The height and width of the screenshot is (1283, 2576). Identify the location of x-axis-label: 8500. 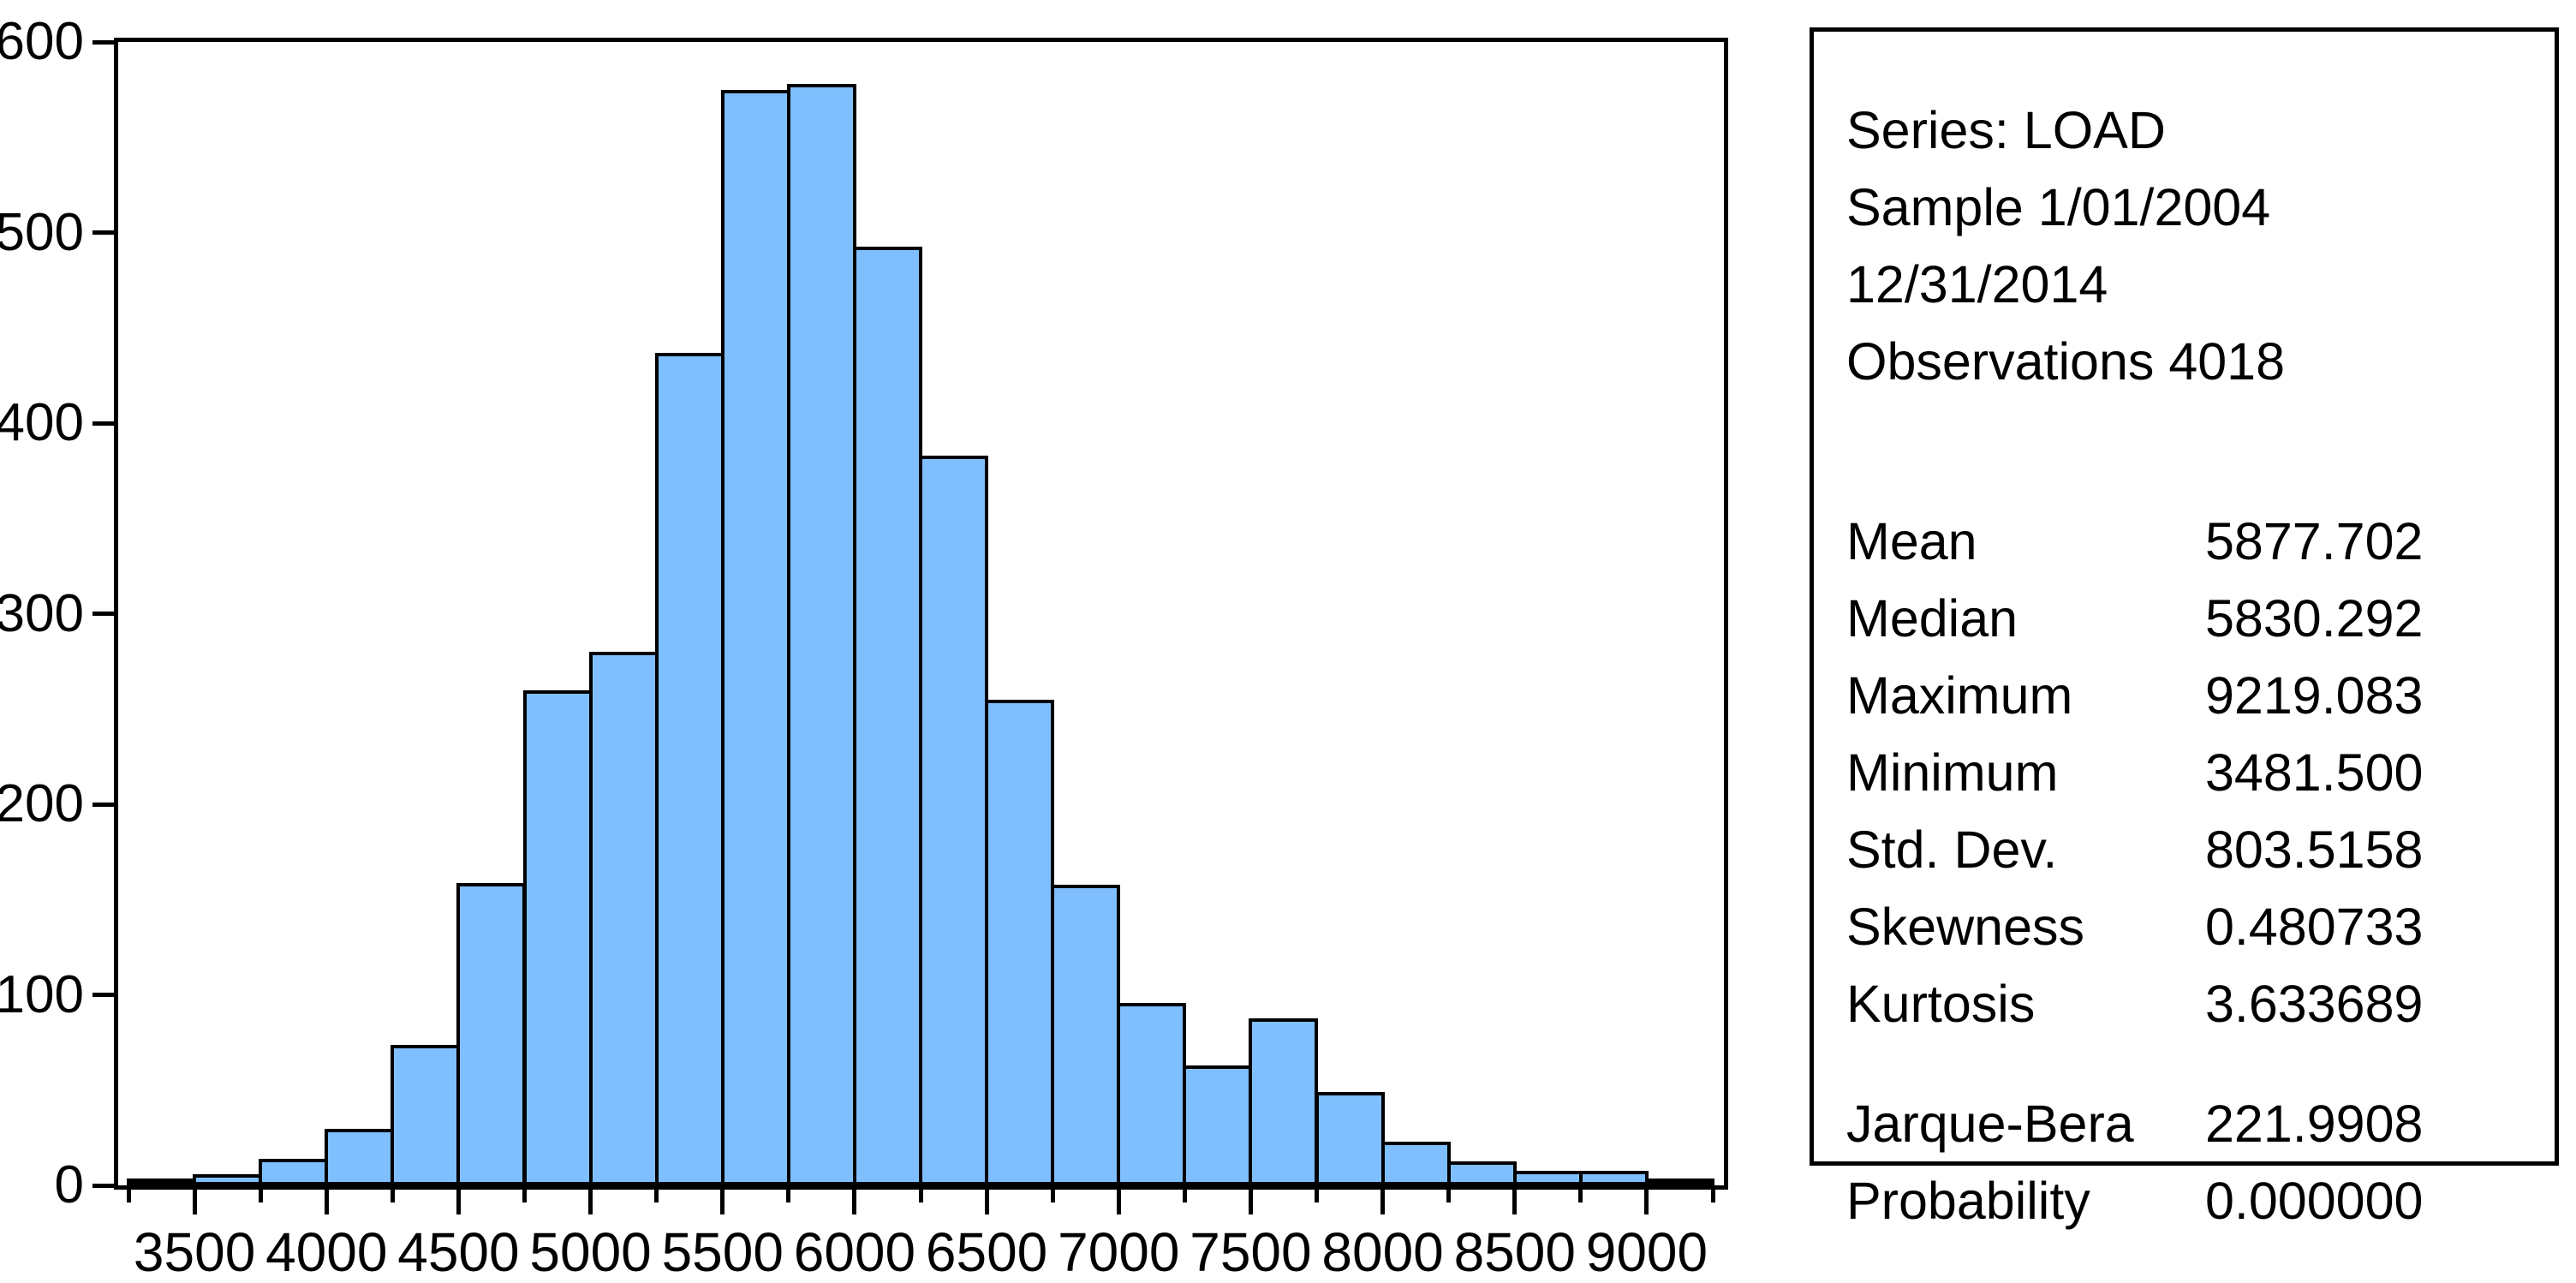
(1514, 1252).